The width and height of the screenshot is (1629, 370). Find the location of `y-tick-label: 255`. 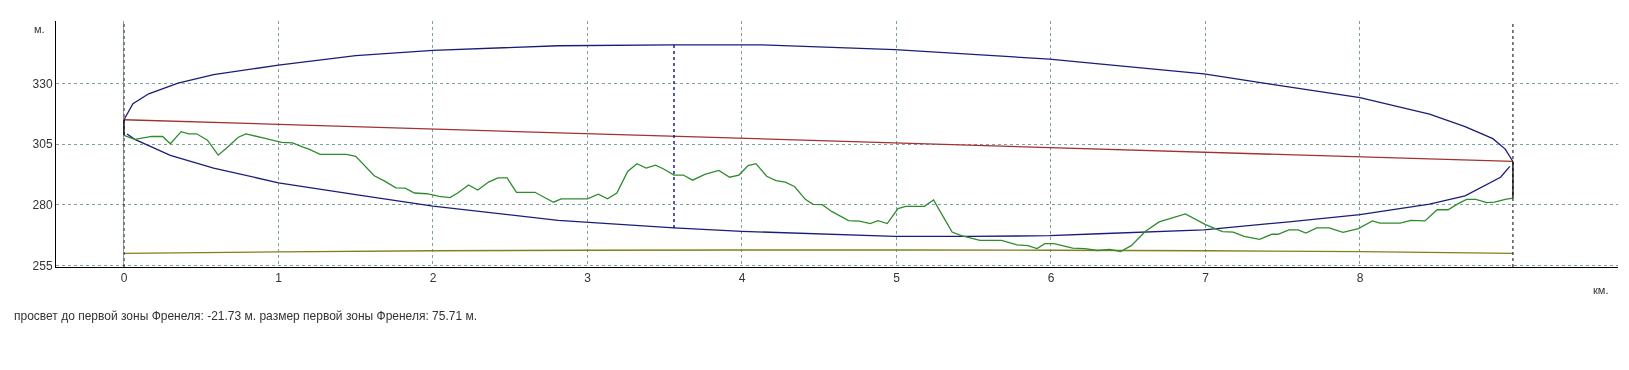

y-tick-label: 255 is located at coordinates (42, 265).